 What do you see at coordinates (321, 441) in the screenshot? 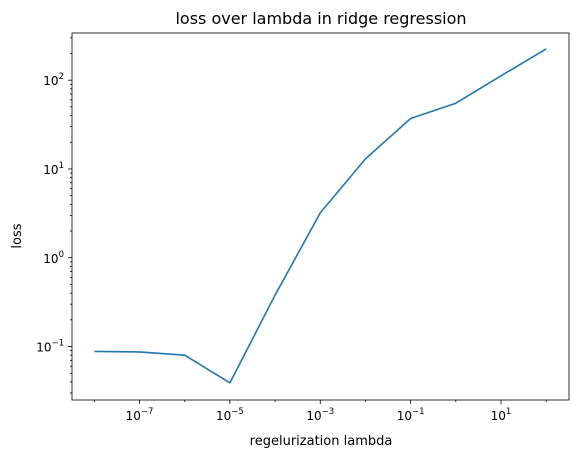
I see `x-axis-label: regelurization lambda` at bounding box center [321, 441].